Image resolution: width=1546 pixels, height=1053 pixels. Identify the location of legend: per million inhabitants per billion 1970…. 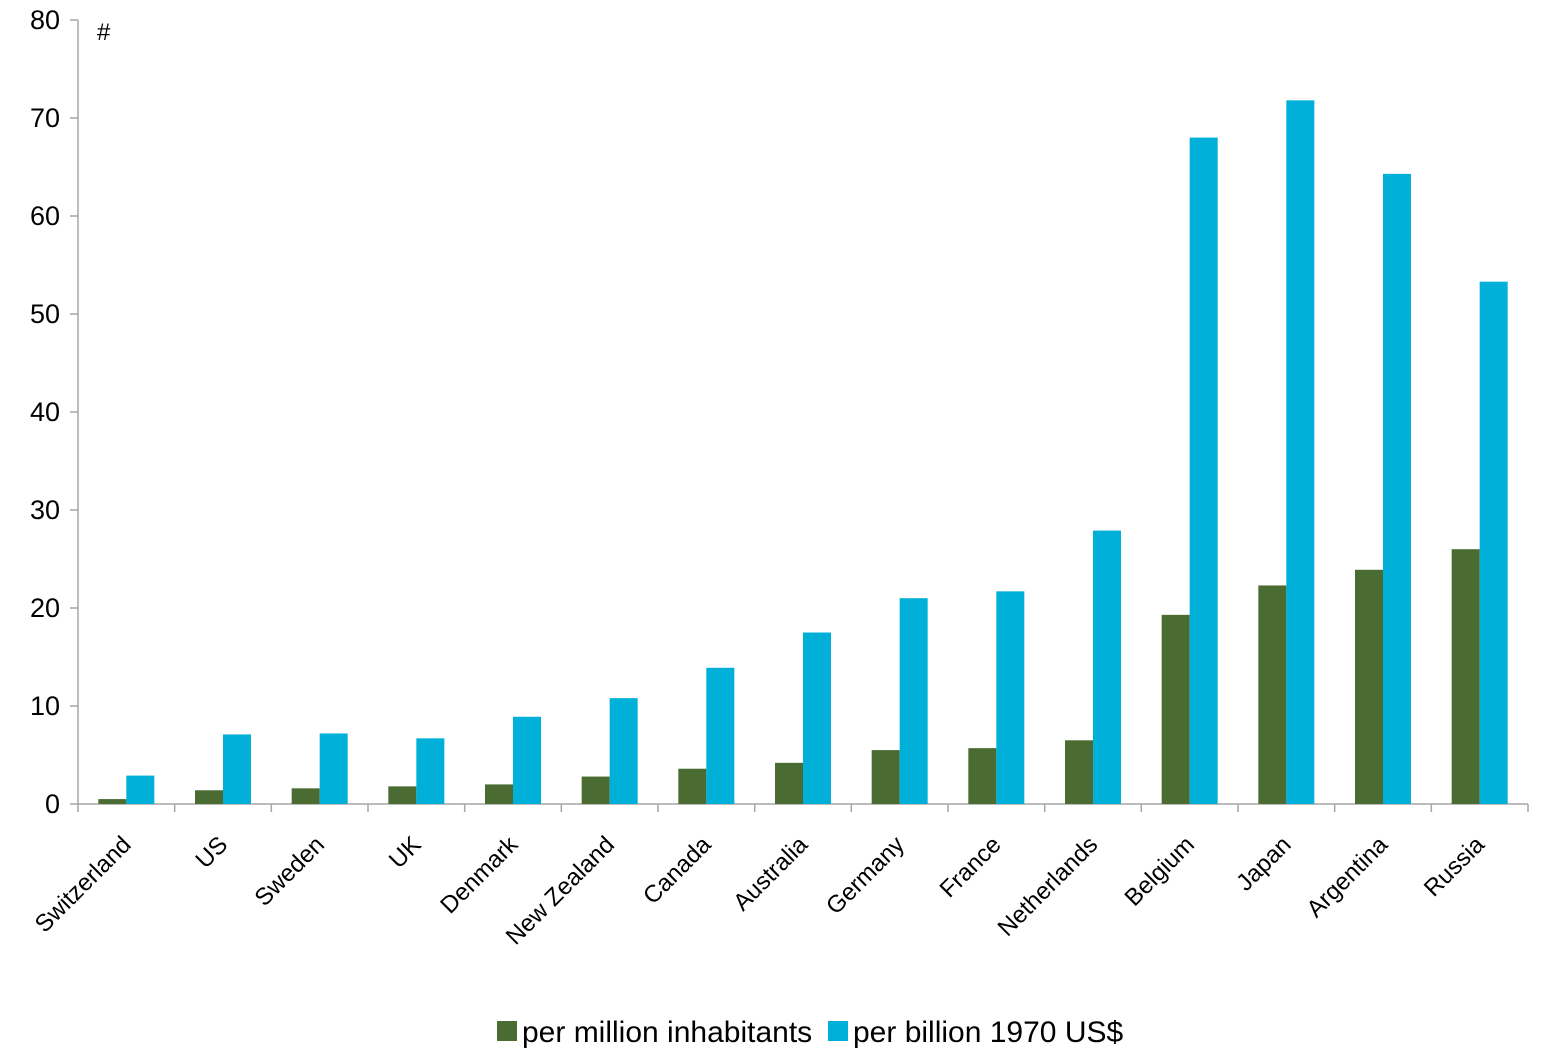
(810, 1032).